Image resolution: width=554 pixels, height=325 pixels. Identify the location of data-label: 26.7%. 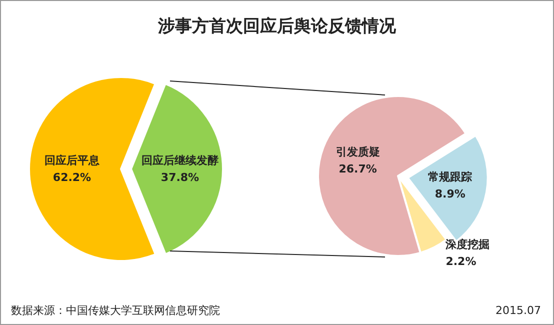
(357, 169).